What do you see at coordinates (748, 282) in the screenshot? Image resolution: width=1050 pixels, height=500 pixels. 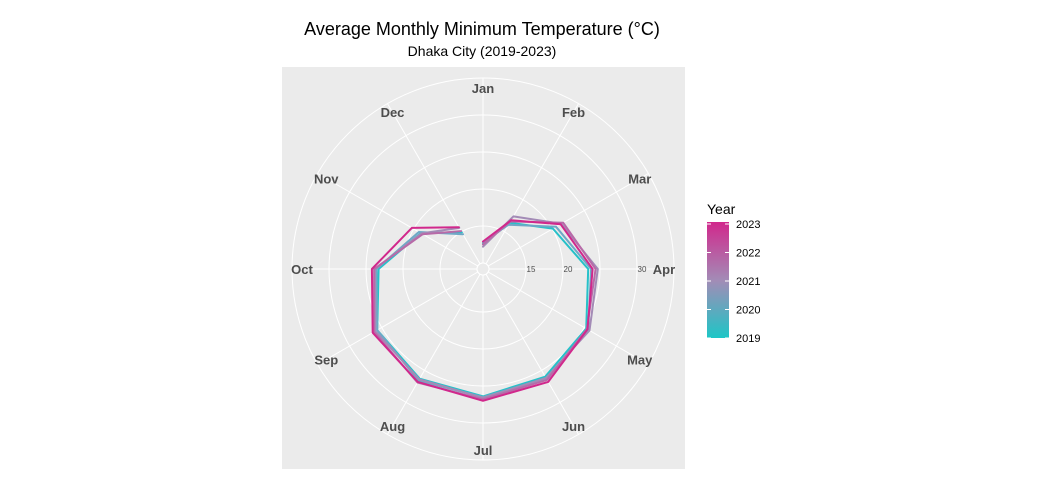 I see `legend-label-2021: 2021` at bounding box center [748, 282].